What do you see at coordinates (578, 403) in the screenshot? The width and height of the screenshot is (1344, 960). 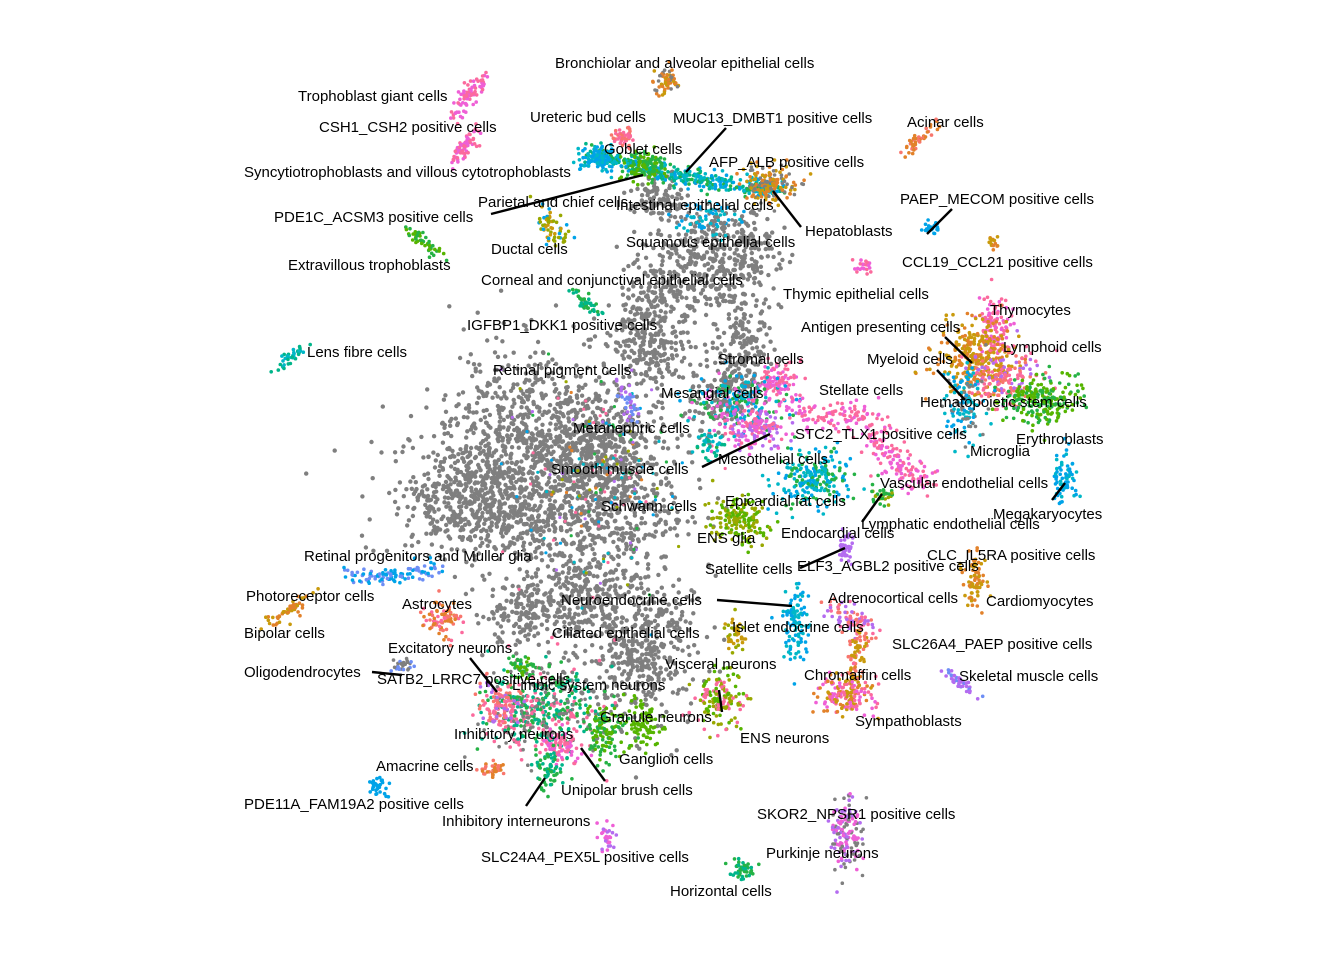 I see `cell-point-1913` at bounding box center [578, 403].